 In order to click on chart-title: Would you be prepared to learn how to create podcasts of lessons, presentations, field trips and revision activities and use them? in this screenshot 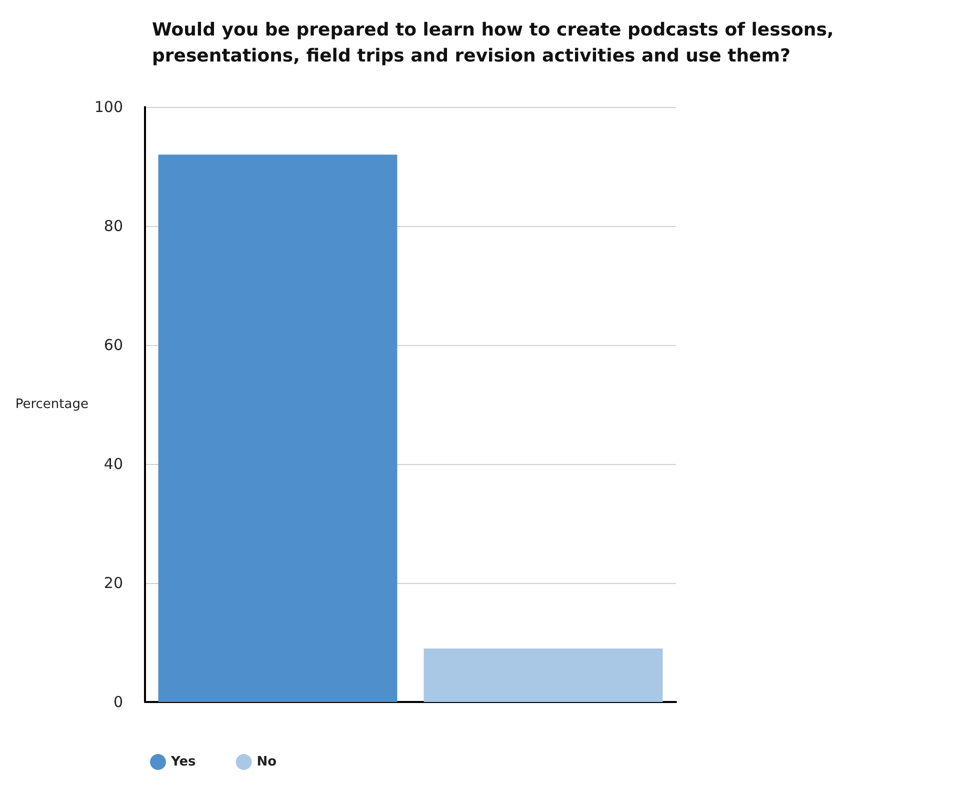, I will do `click(493, 43)`.